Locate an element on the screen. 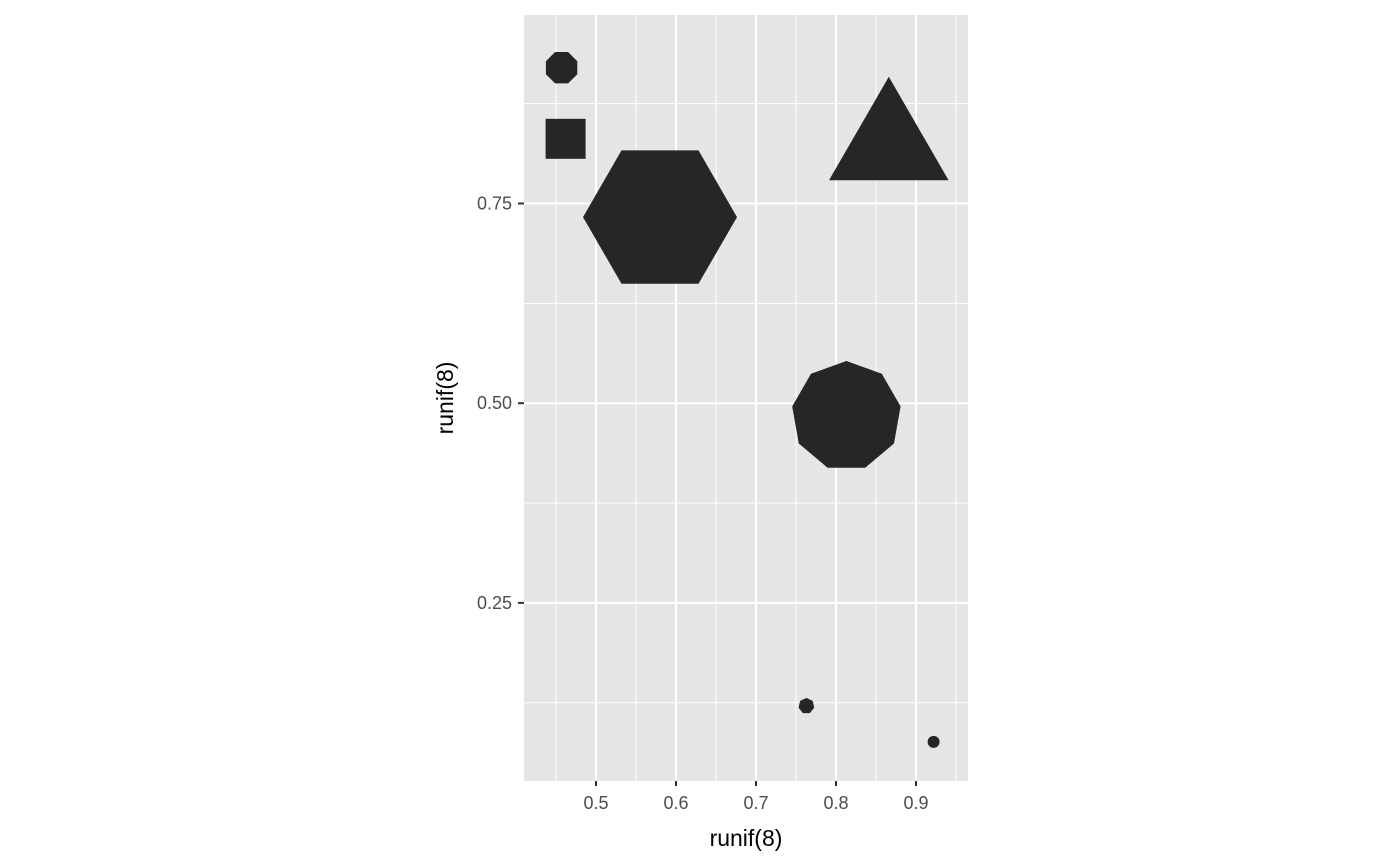  point-hexagon is located at coordinates (660, 217).